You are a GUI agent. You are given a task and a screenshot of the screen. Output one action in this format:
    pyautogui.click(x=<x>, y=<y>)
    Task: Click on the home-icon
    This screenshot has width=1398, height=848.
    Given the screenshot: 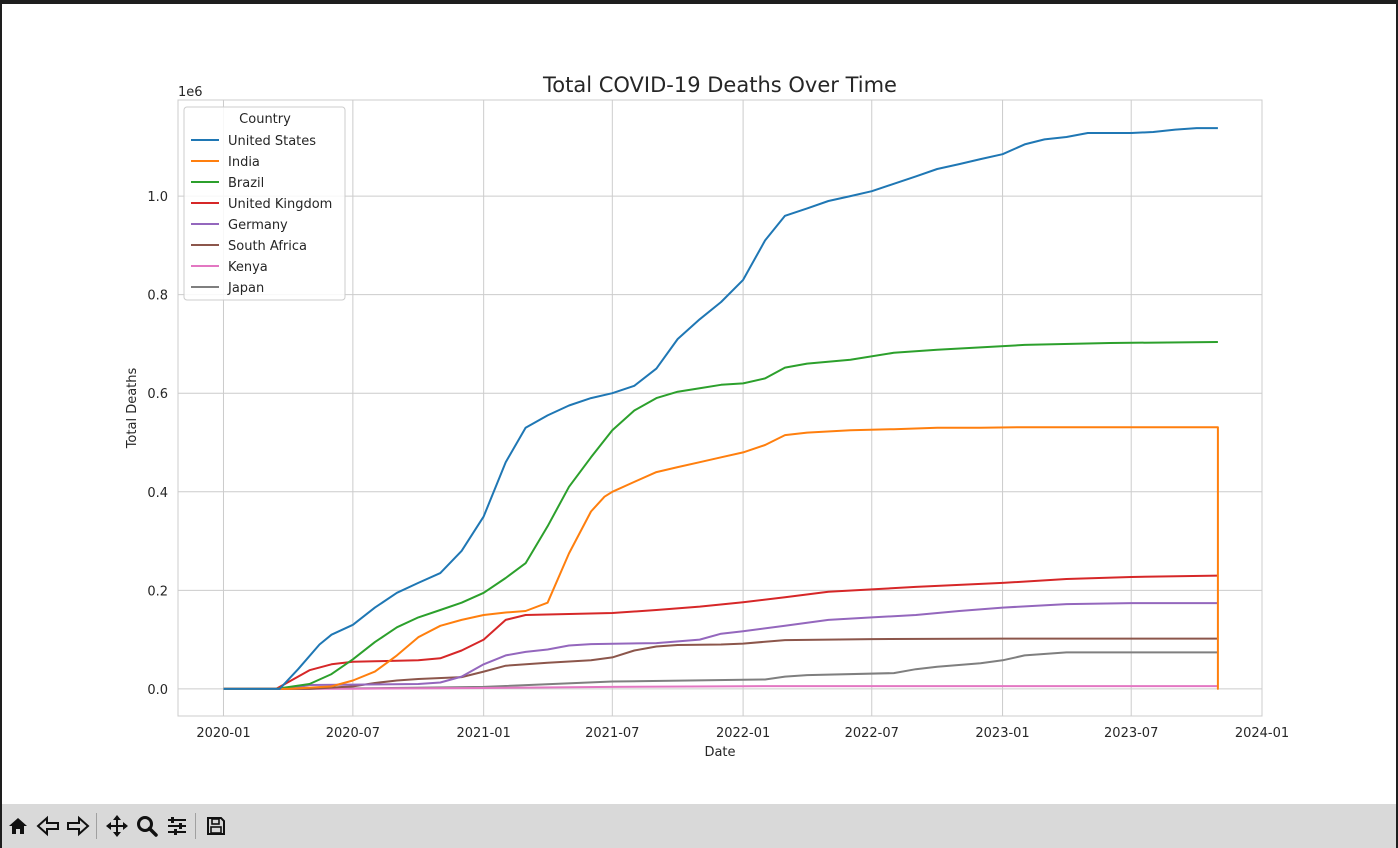 What is the action you would take?
    pyautogui.click(x=18, y=826)
    